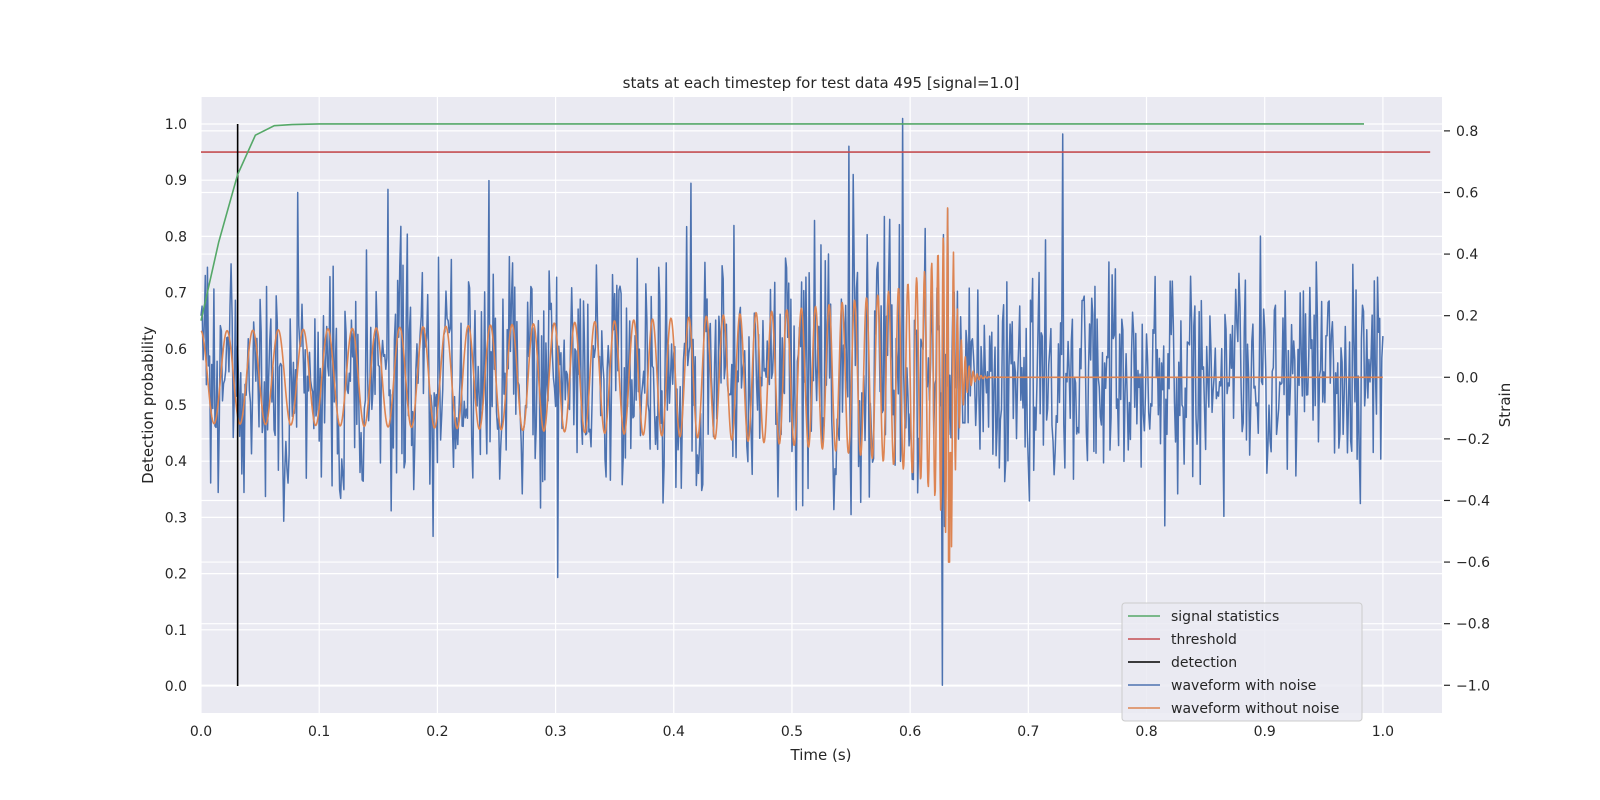 The height and width of the screenshot is (800, 1600). I want to click on x-tick-label: 0.3, so click(555, 732).